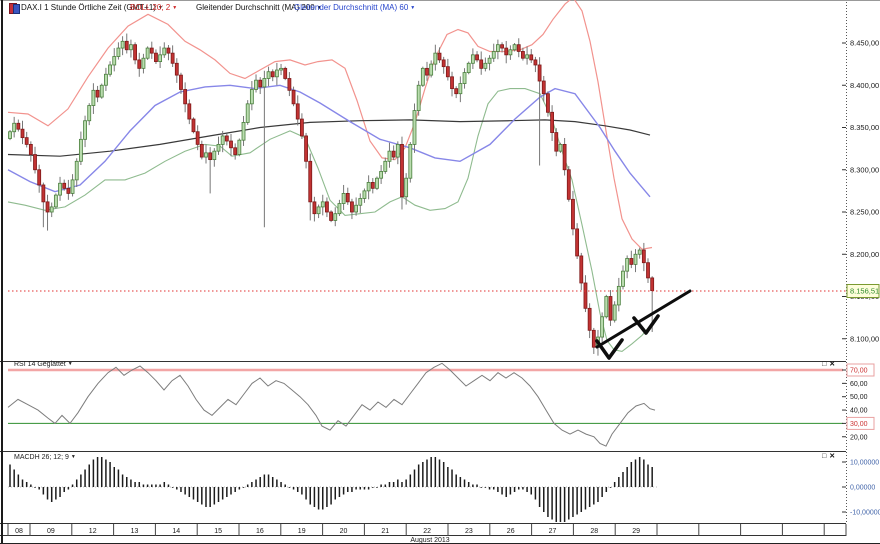 This screenshot has height=544, width=880. Describe the element at coordinates (832, 364) in the screenshot. I see `rsi-close-icon: ✕` at that location.